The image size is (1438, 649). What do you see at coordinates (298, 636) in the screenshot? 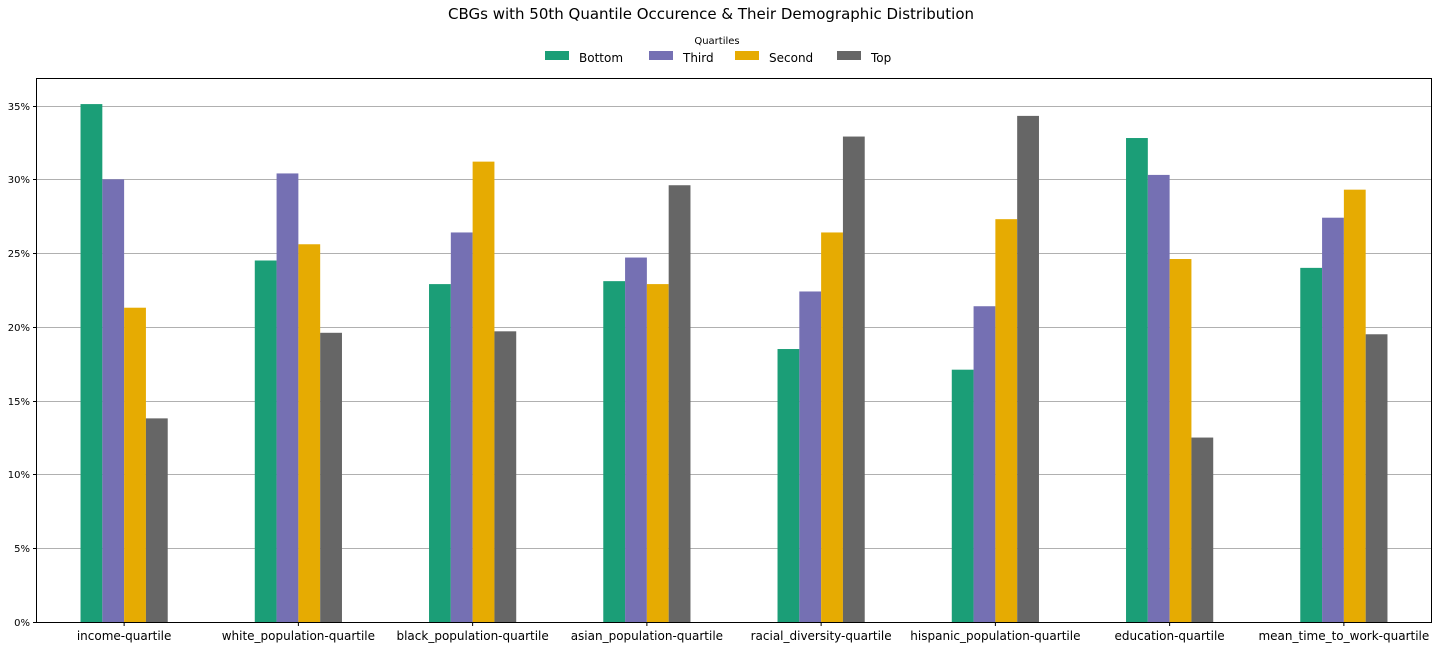
I see `x-tick-label: white_population-quartile` at bounding box center [298, 636].